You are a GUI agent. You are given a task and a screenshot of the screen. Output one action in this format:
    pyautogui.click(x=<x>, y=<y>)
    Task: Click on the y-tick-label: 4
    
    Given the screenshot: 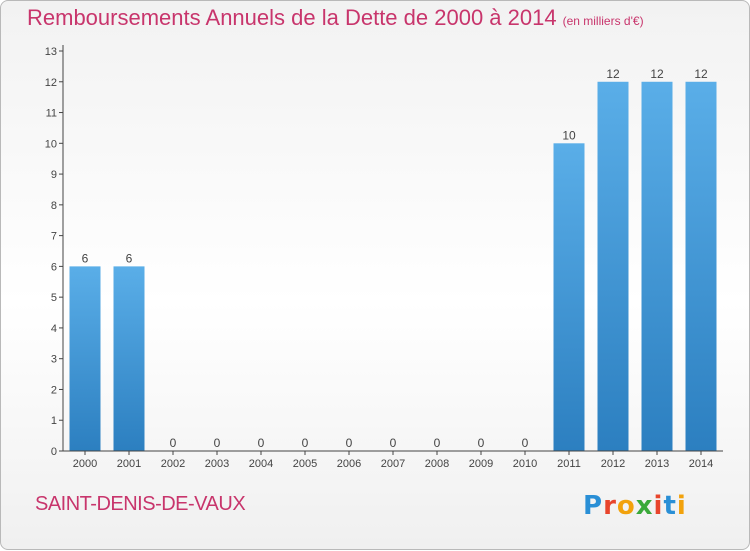 What is the action you would take?
    pyautogui.click(x=54, y=329)
    